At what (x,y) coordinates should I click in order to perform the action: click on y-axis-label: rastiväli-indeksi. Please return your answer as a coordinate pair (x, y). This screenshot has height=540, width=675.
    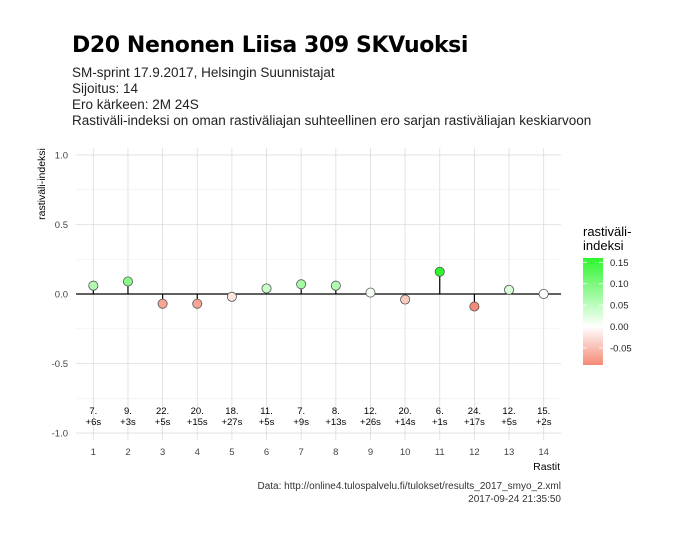
    Looking at the image, I should click on (42, 184).